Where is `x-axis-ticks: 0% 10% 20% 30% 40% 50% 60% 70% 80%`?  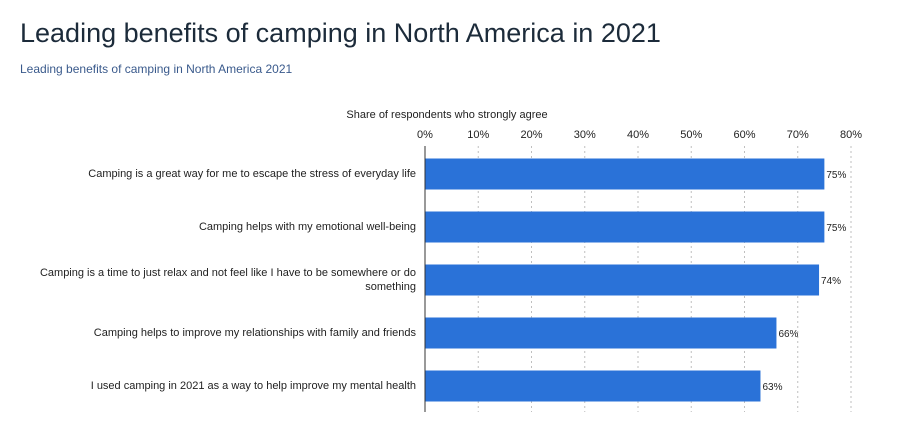 x-axis-ticks: 0% 10% 20% 30% 40% 50% 60% 70% 80% is located at coordinates (639, 135).